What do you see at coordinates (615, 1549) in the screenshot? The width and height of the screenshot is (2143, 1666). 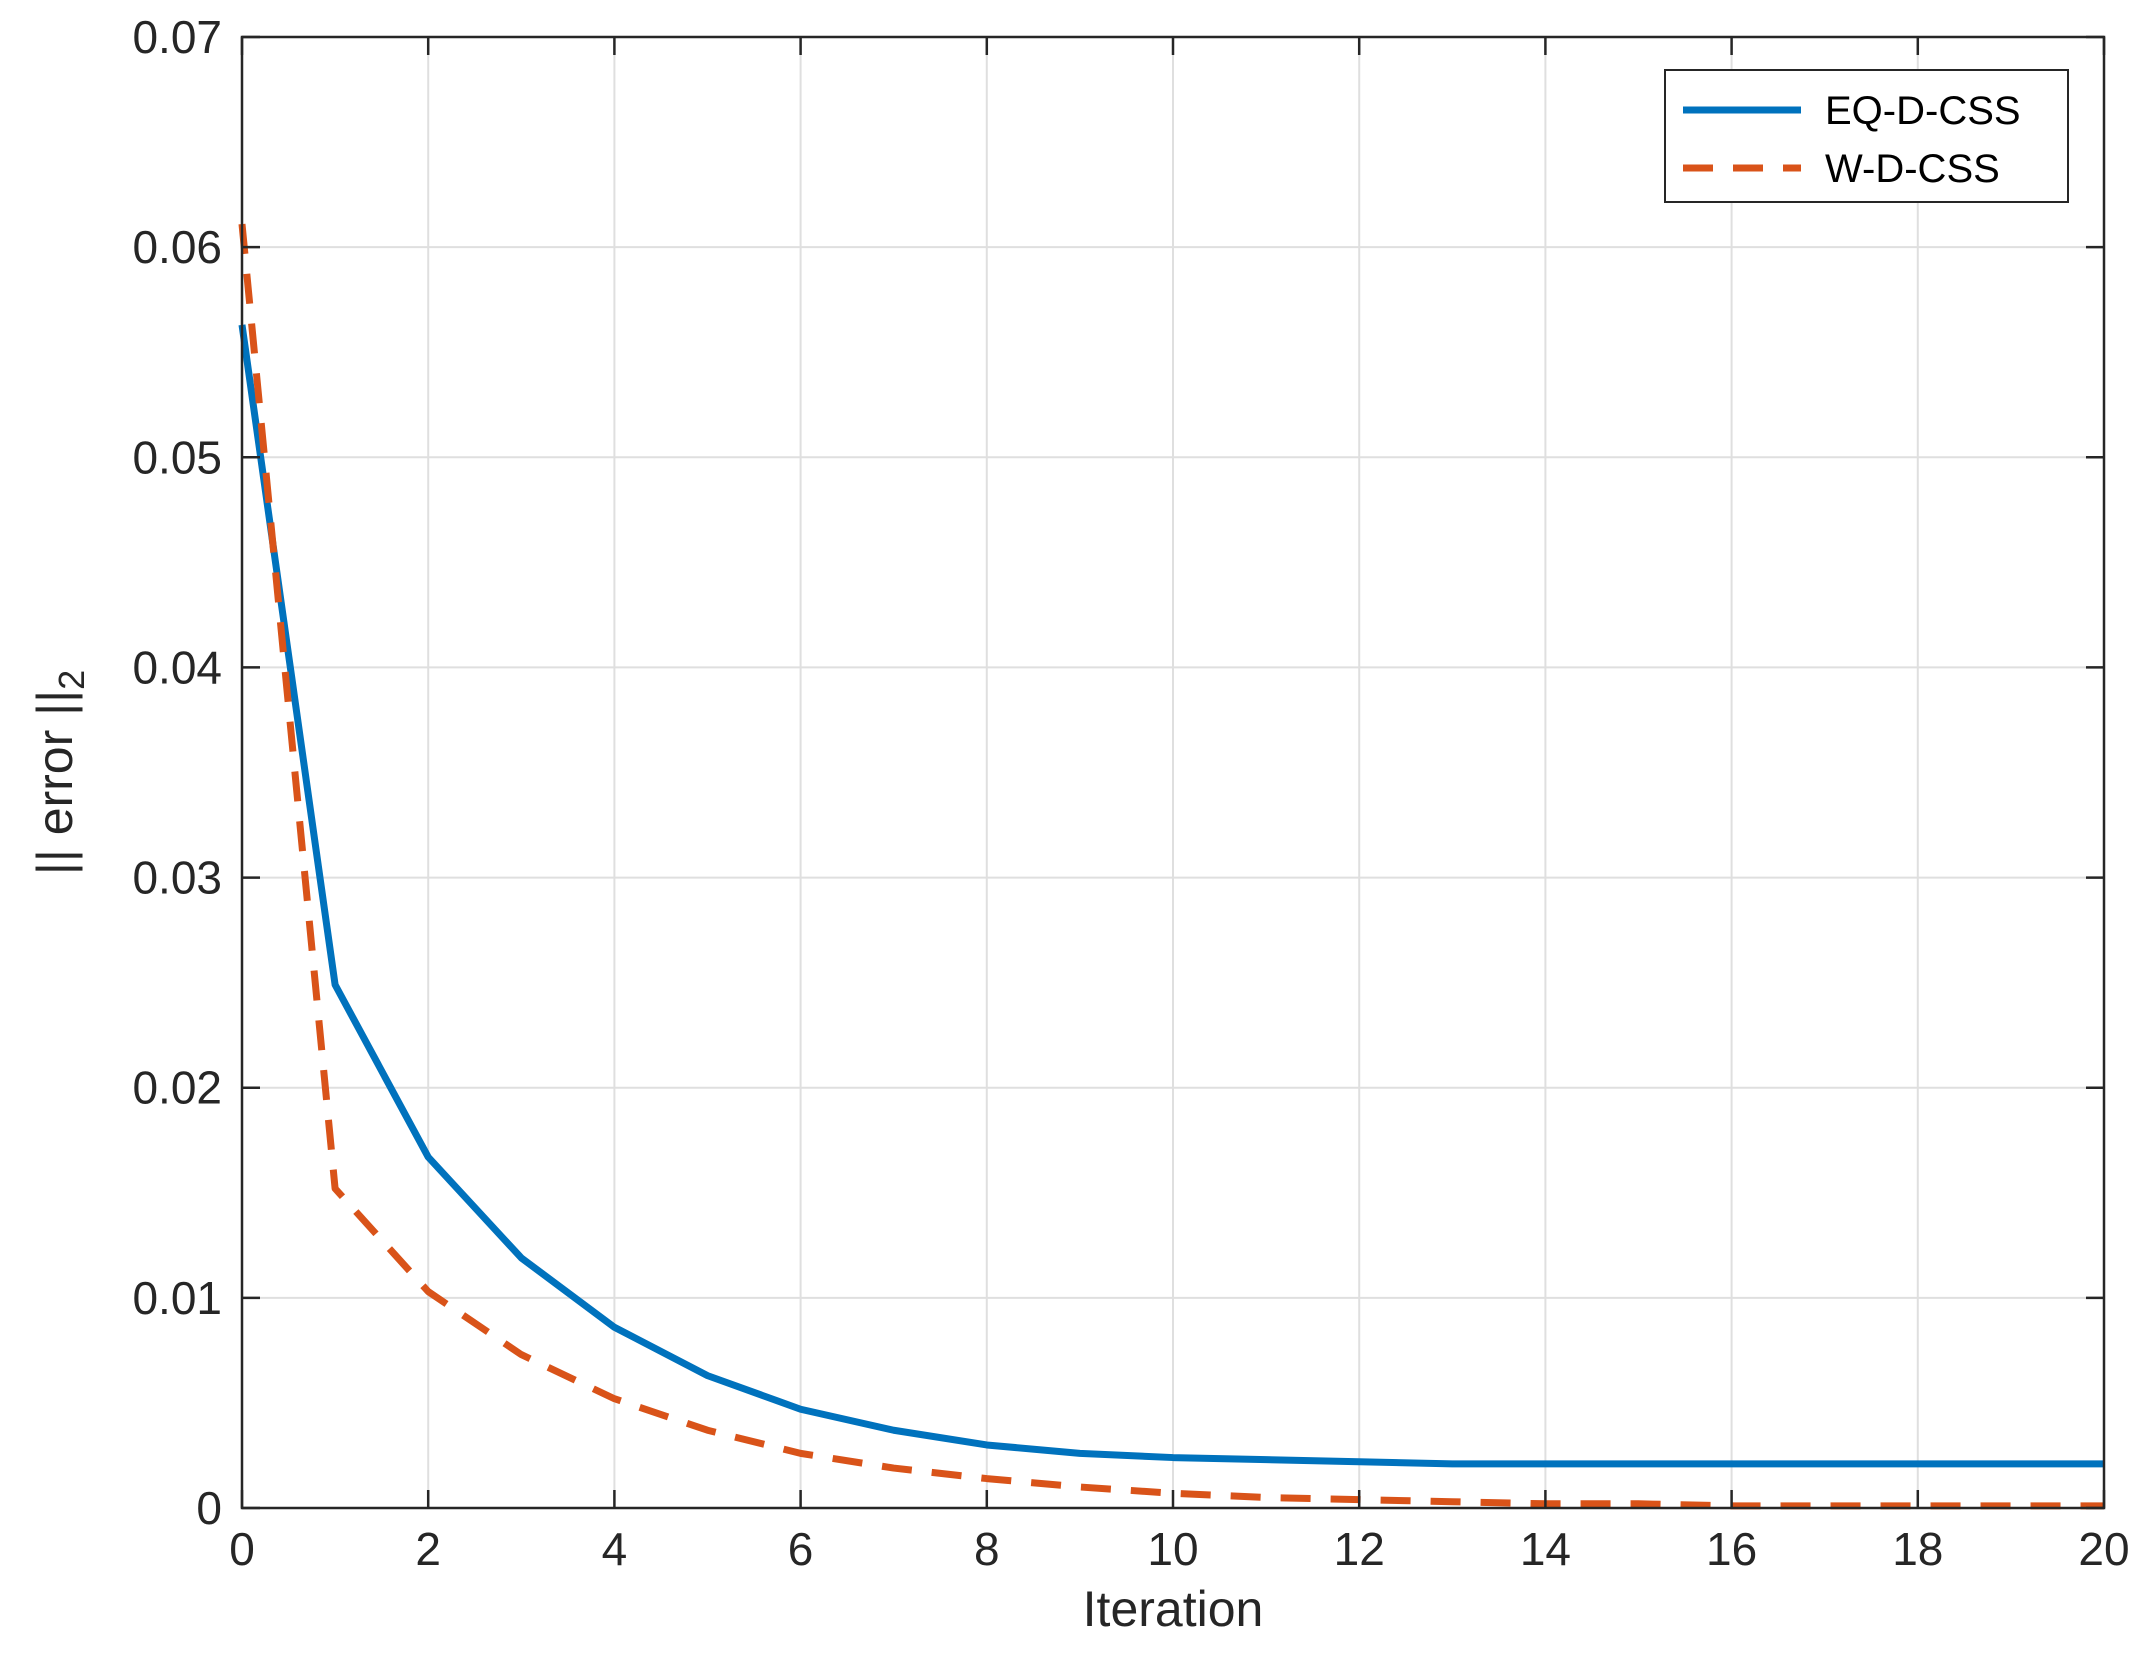 I see `x-tick-label: 4` at bounding box center [615, 1549].